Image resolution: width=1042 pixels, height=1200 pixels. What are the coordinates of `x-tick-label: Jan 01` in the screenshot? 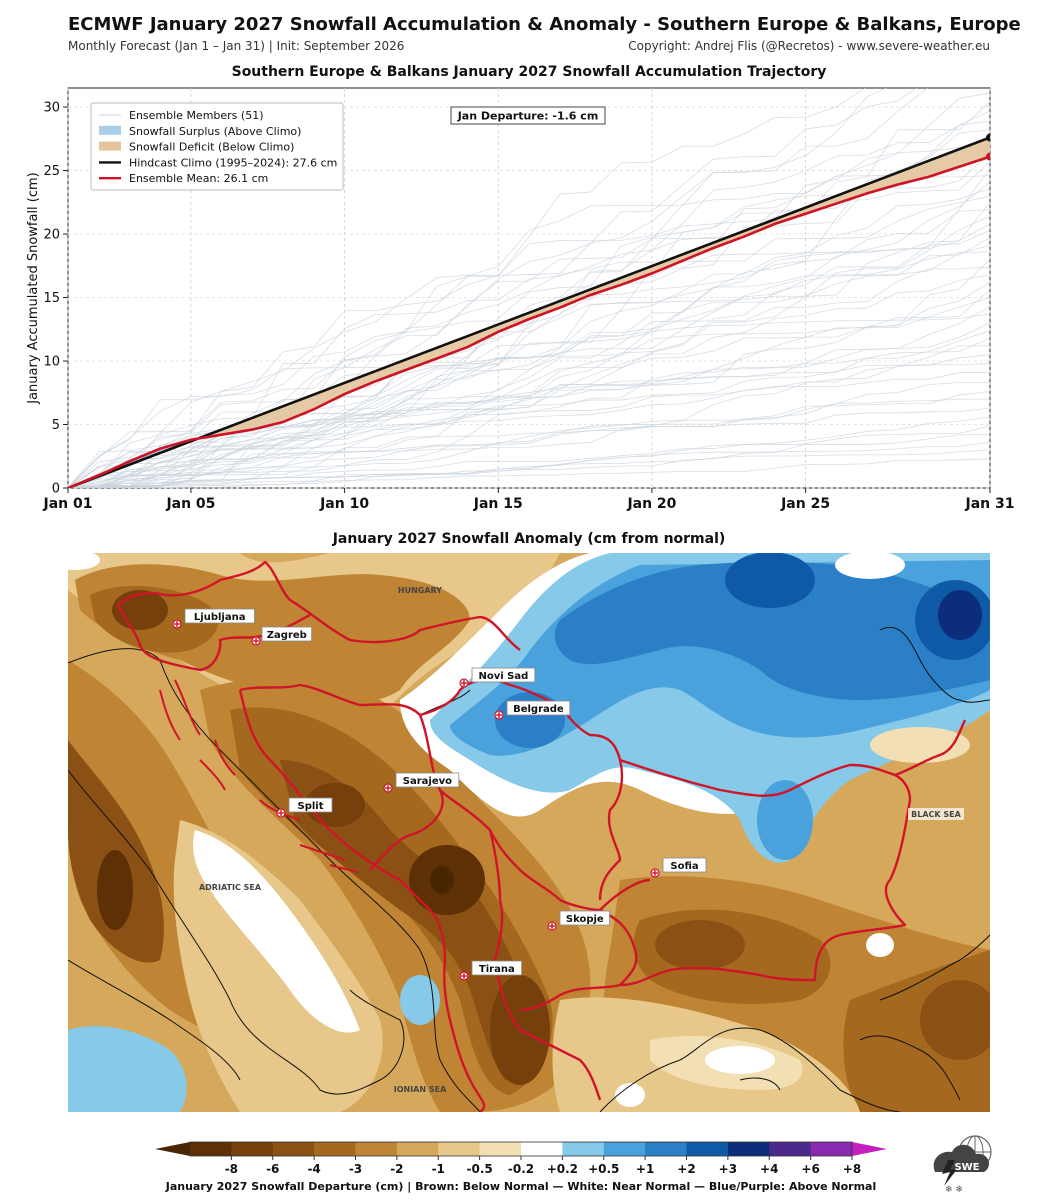 It's located at (68, 504).